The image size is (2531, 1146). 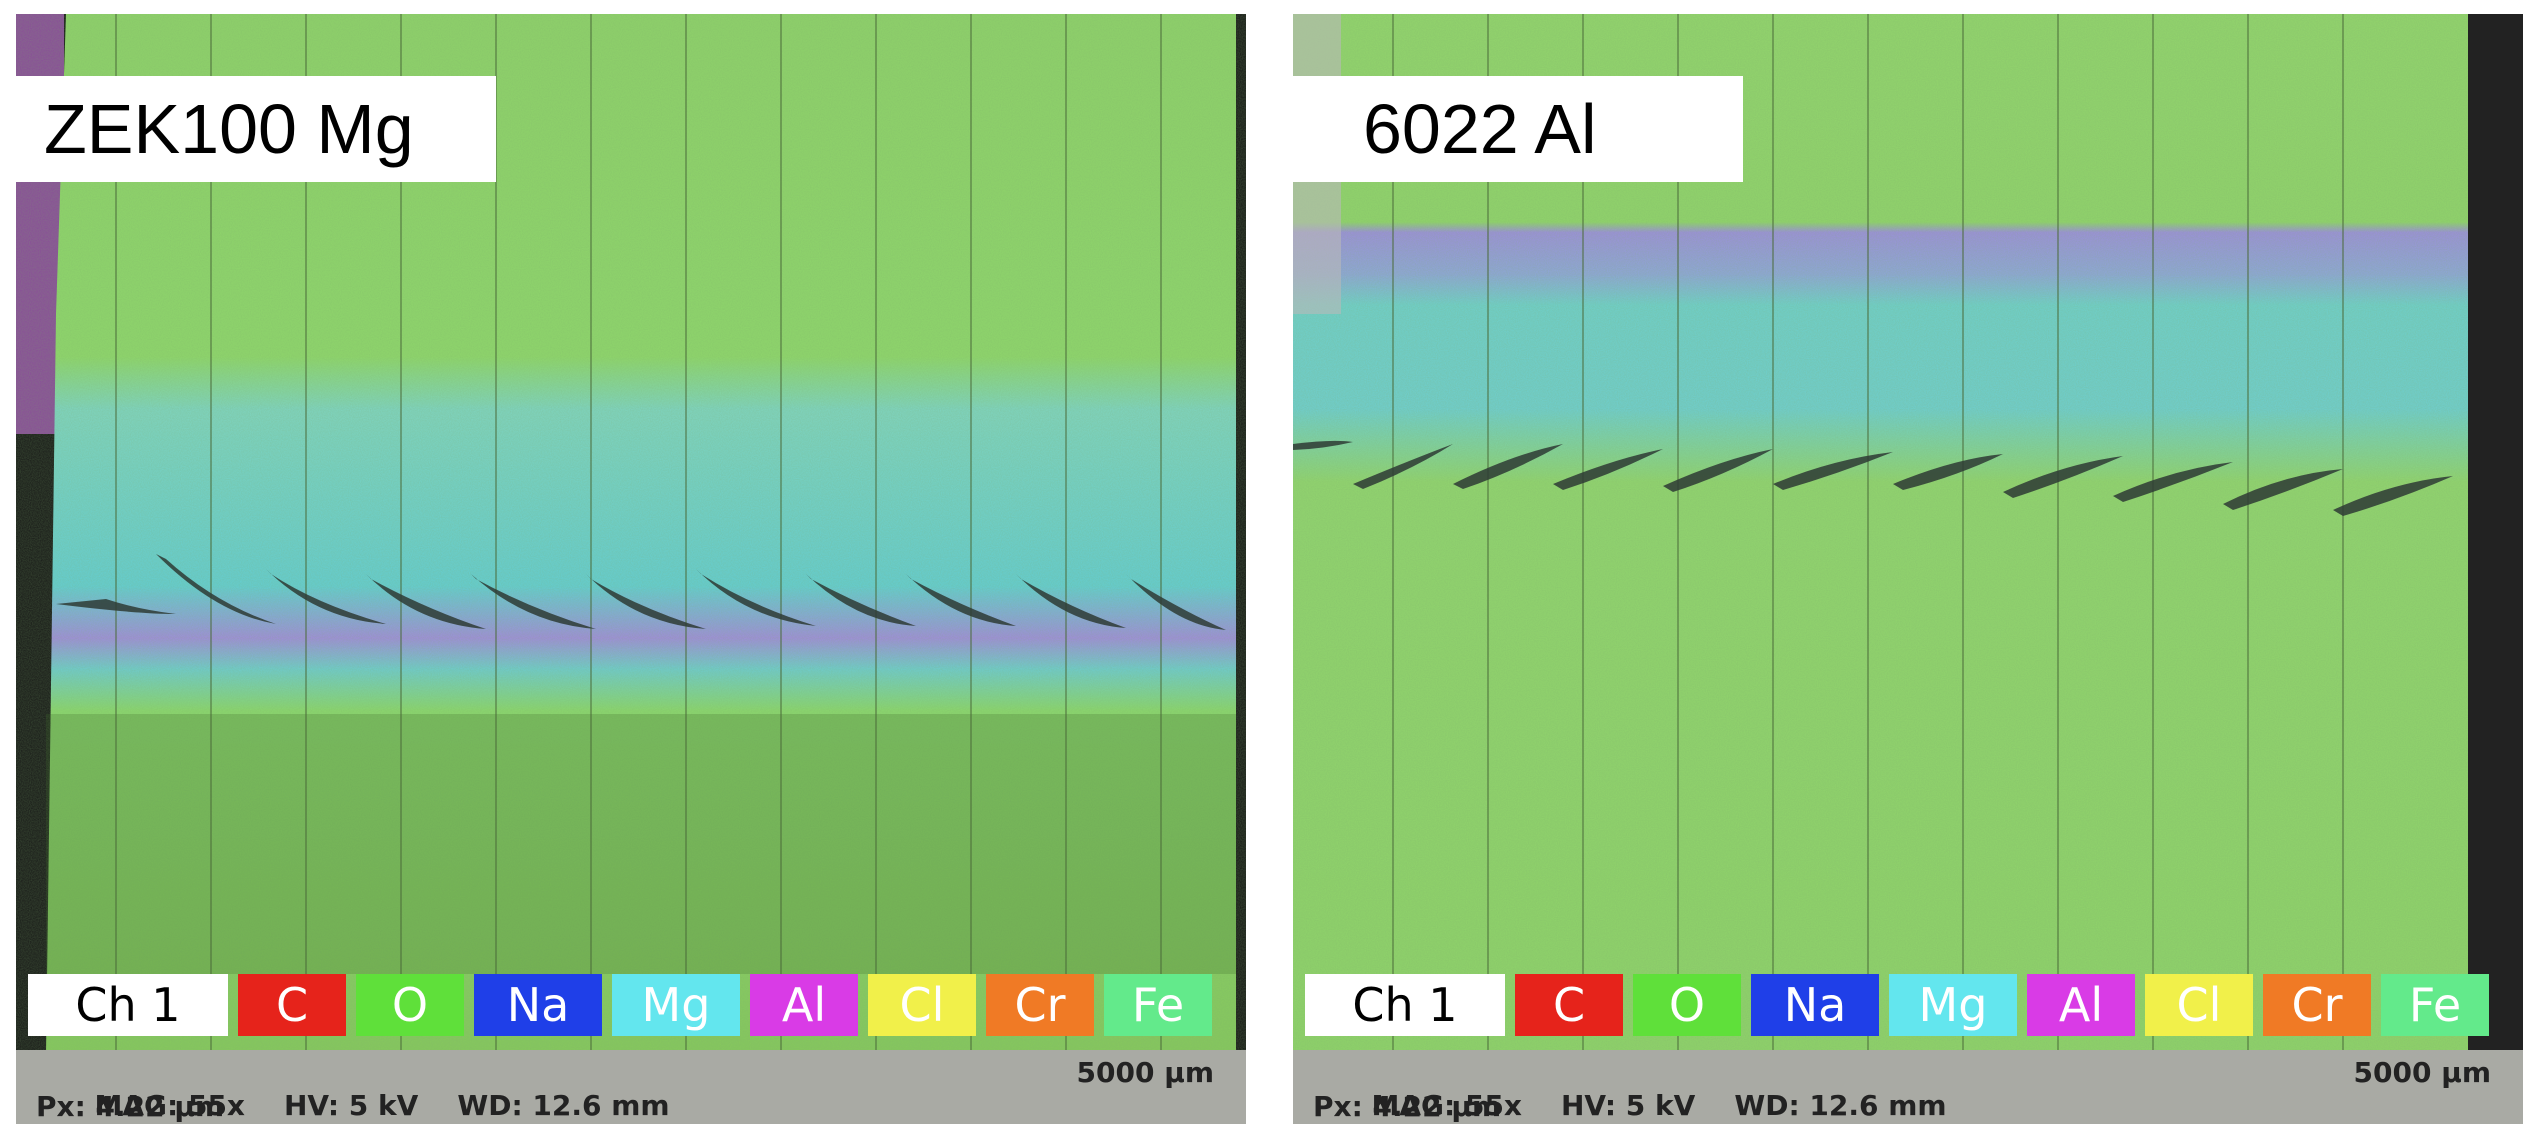 I want to click on sample-title: 6022 Al, so click(x=1518, y=129).